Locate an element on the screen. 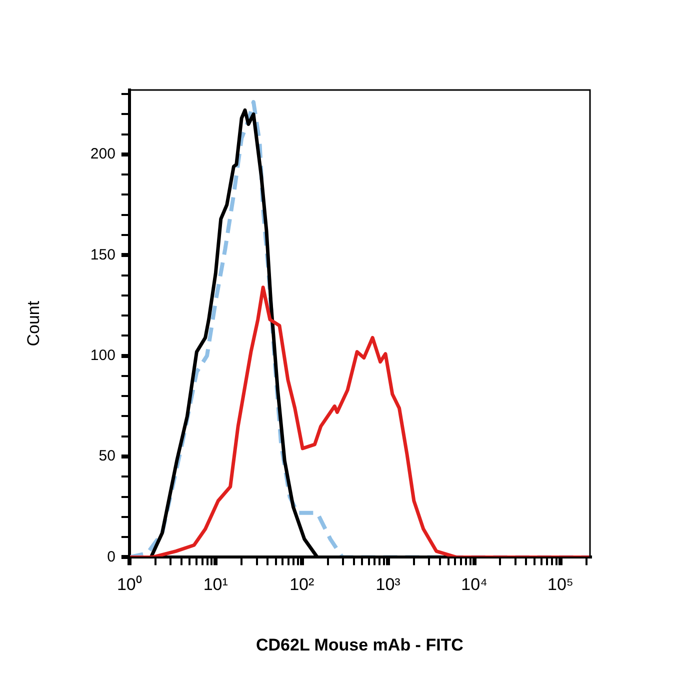 This screenshot has width=700, height=700. x-tick-label: 10² is located at coordinates (302, 584).